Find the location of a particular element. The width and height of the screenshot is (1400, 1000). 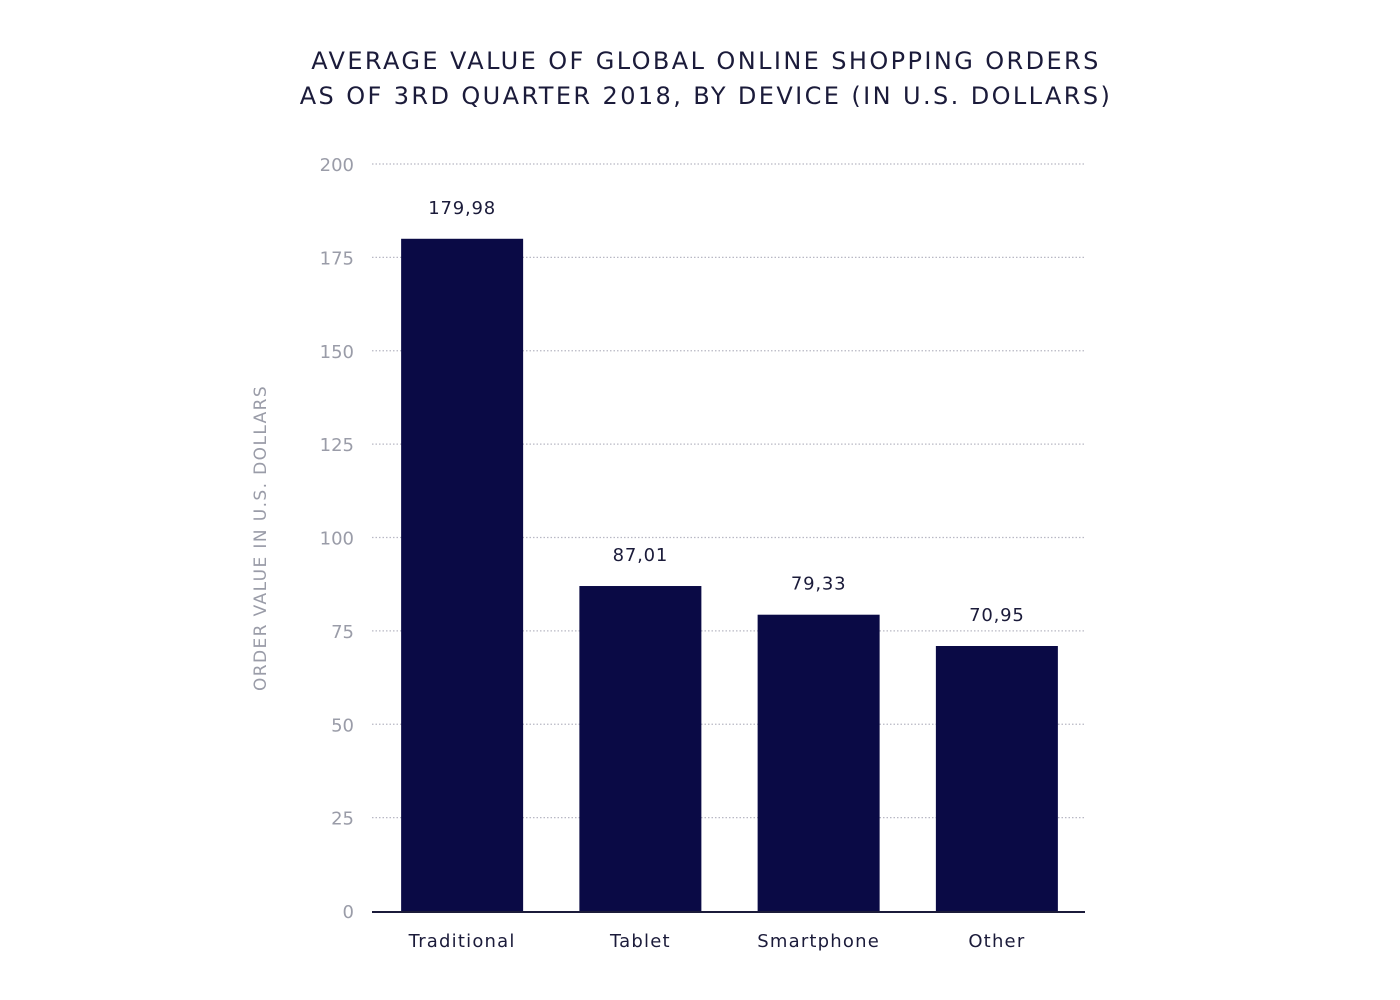

bar-smartphone is located at coordinates (818, 762).